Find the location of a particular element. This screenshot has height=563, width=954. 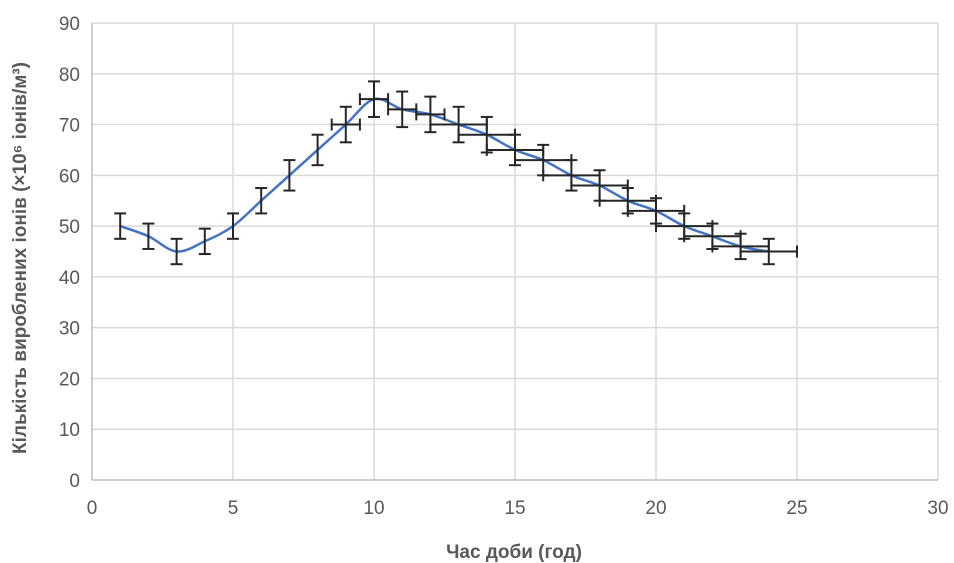

y-tick-label: 40 is located at coordinates (69, 278).